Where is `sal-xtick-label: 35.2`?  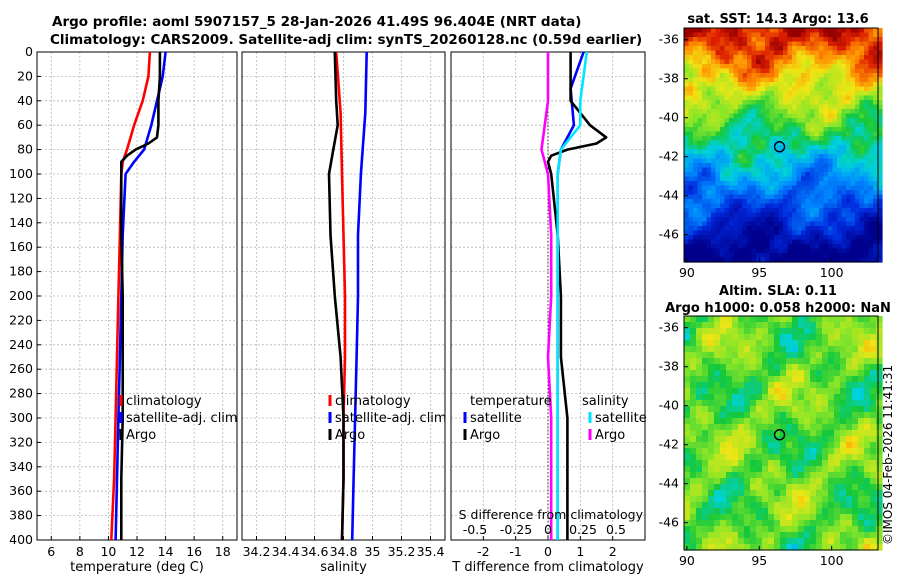 sal-xtick-label: 35.2 is located at coordinates (402, 551).